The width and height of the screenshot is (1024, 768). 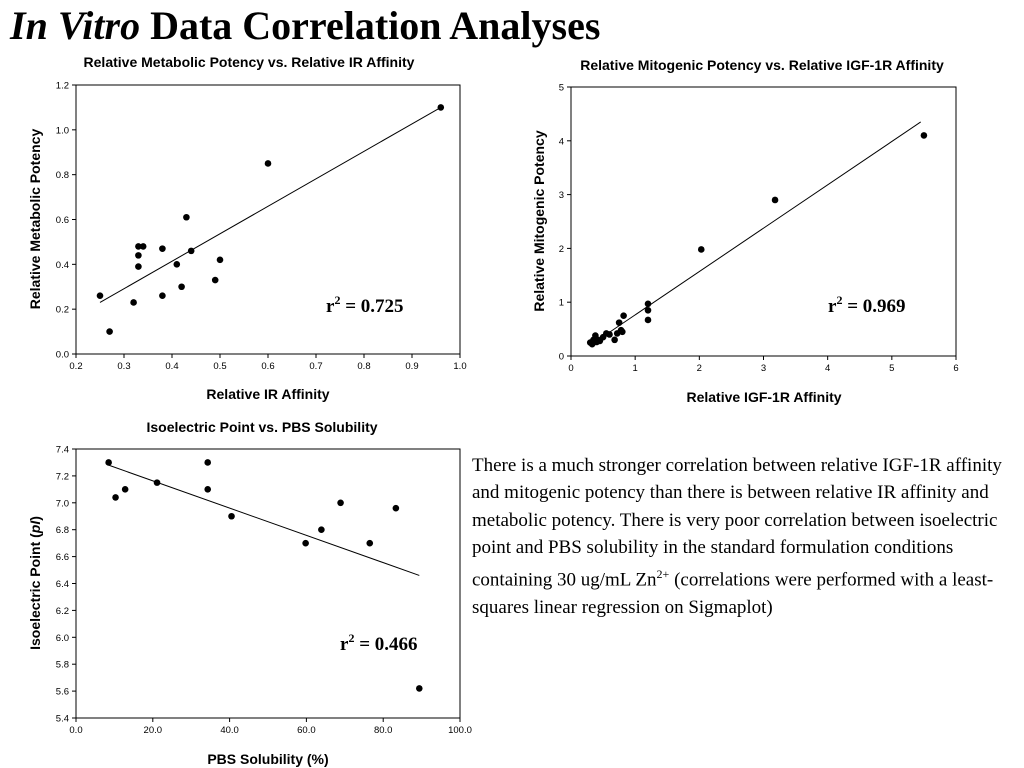 I want to click on metabolic-x-tick-label: 0.2, so click(x=75, y=366).